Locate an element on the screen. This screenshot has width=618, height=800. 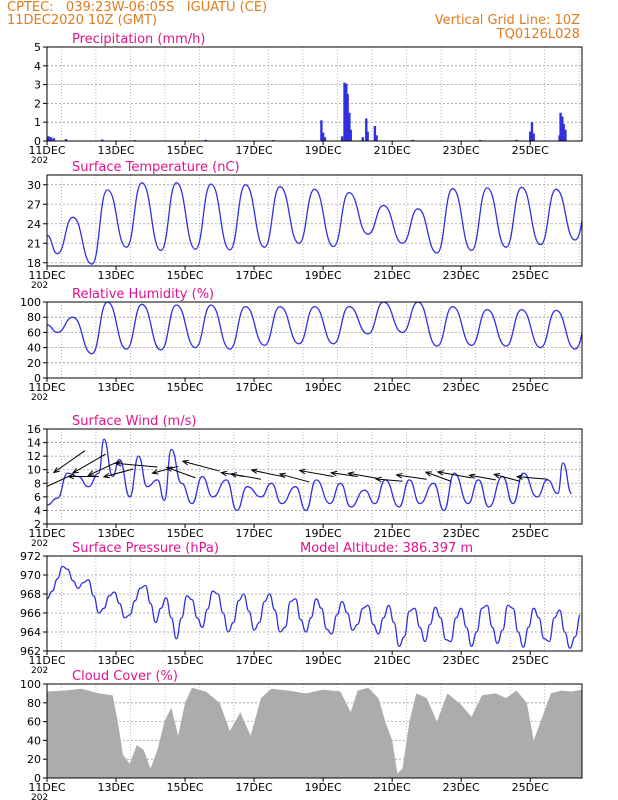
y-tick-label: 6 is located at coordinates (37, 497).